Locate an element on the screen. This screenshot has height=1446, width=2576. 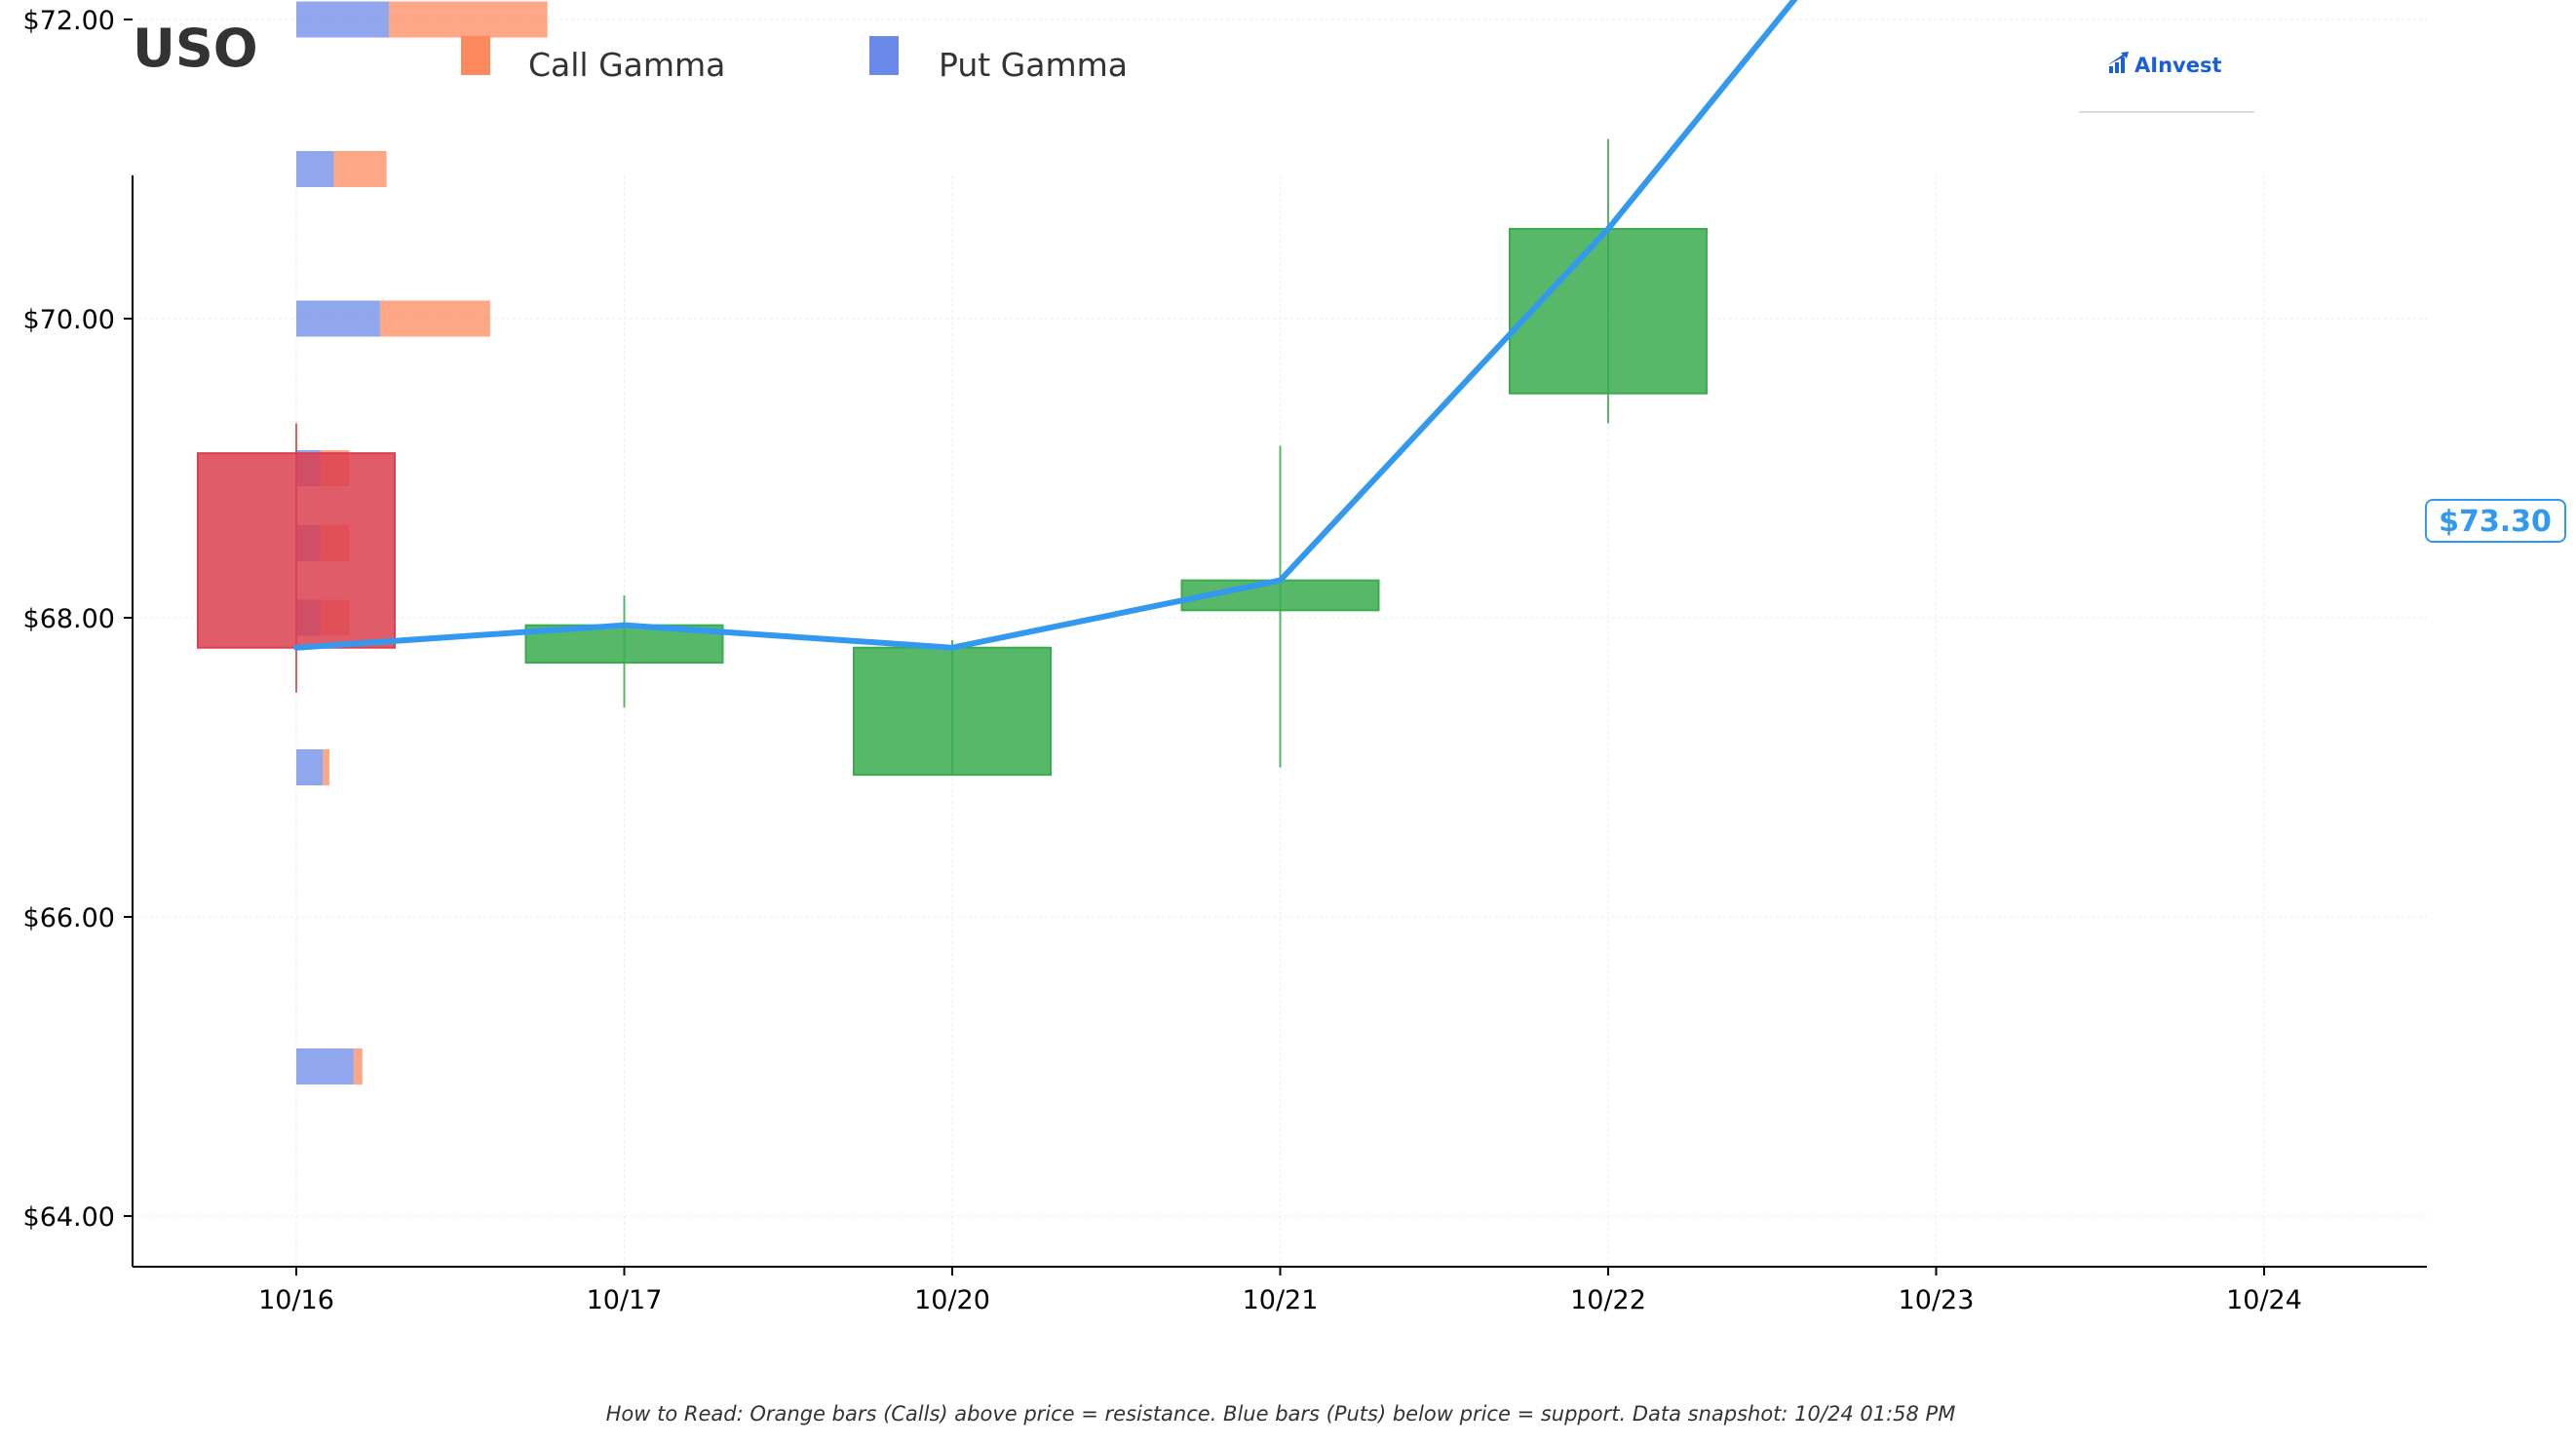
current-price-marker: $73.30 is located at coordinates (2495, 521).